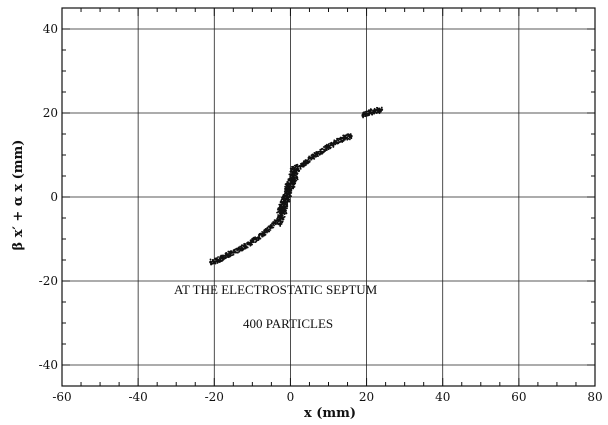 This screenshot has height=425, width=608. Describe the element at coordinates (50, 29) in the screenshot. I see `y-tick-label: 40` at that location.